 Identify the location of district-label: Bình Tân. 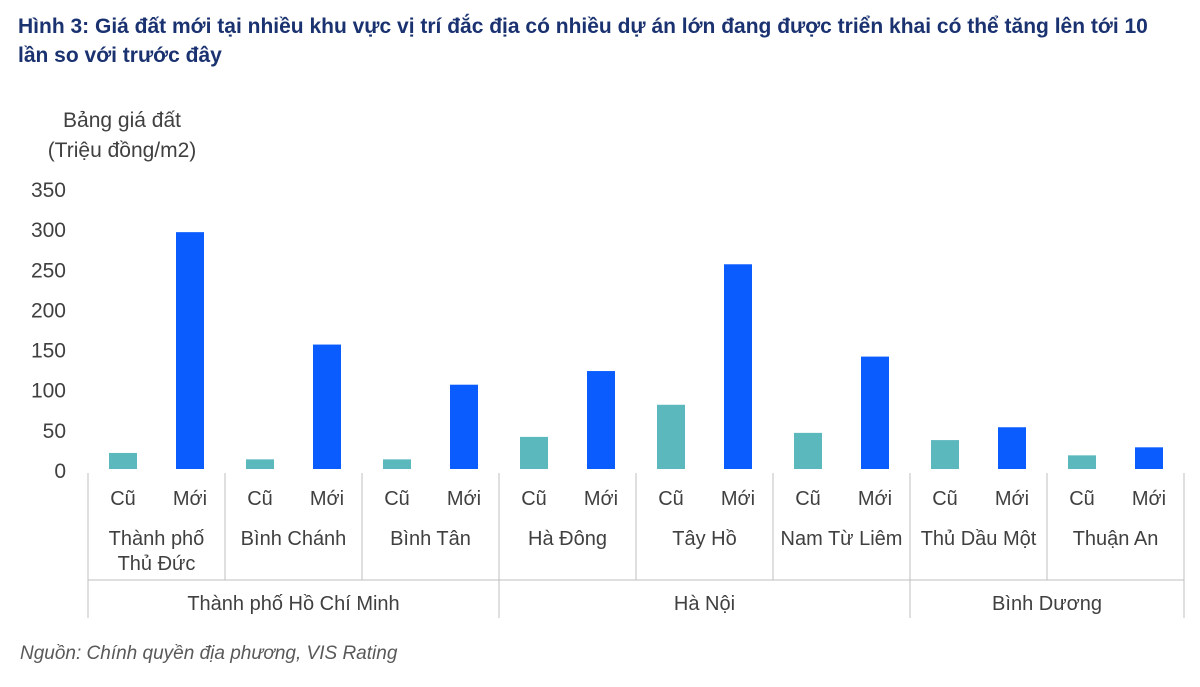
(430, 539).